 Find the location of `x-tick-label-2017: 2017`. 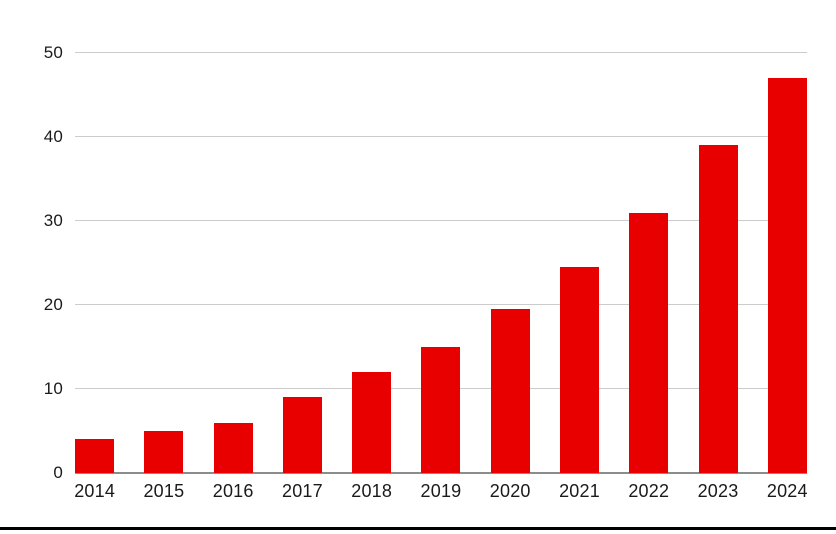

x-tick-label-2017: 2017 is located at coordinates (302, 491).